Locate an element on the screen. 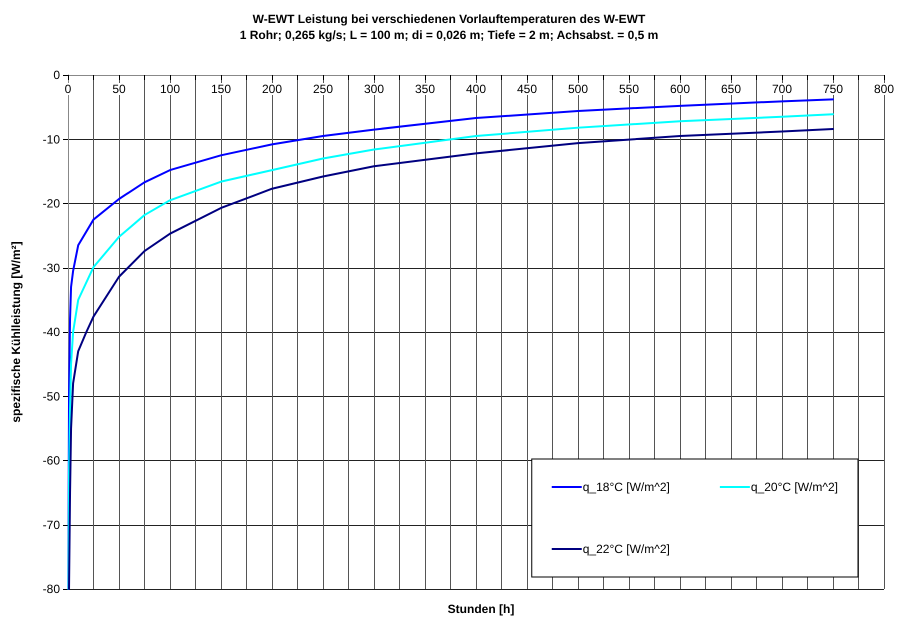 Image resolution: width=898 pixels, height=622 pixels. x-tick-label: 250 is located at coordinates (323, 89).